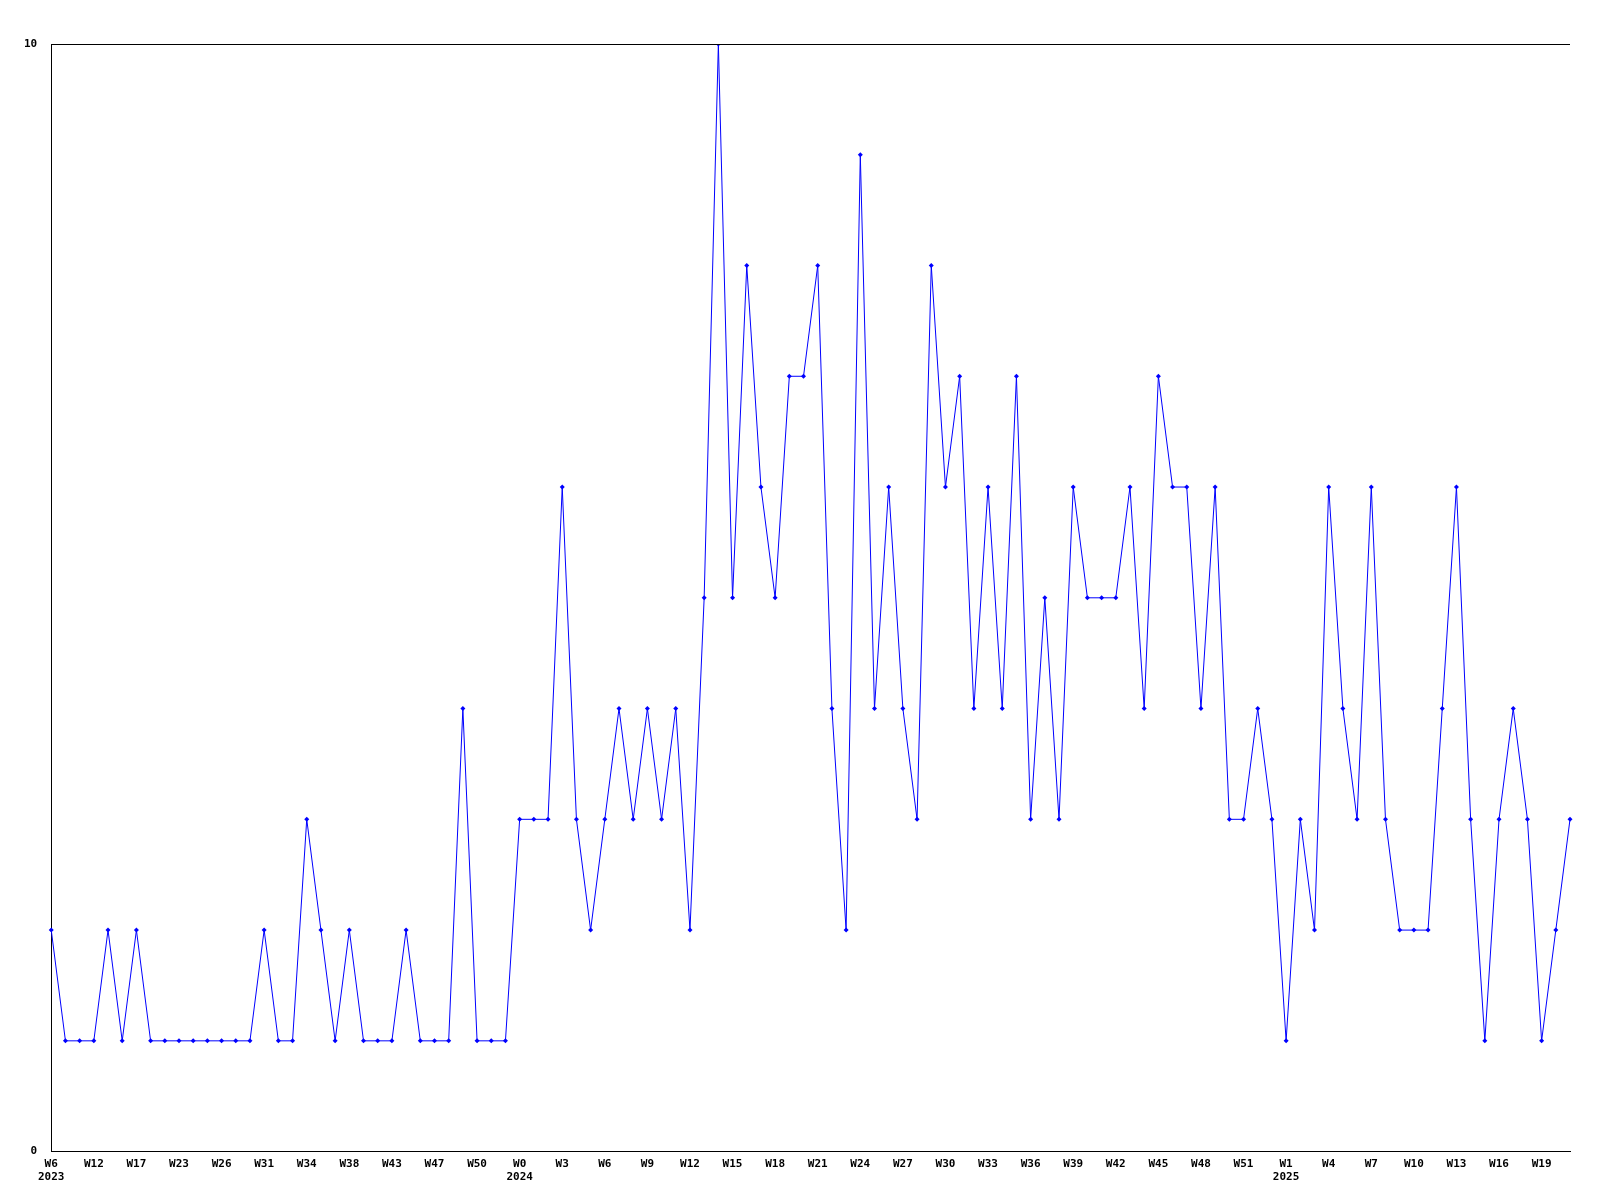  Describe the element at coordinates (221, 1164) in the screenshot. I see `x-tick-label: W26` at that location.